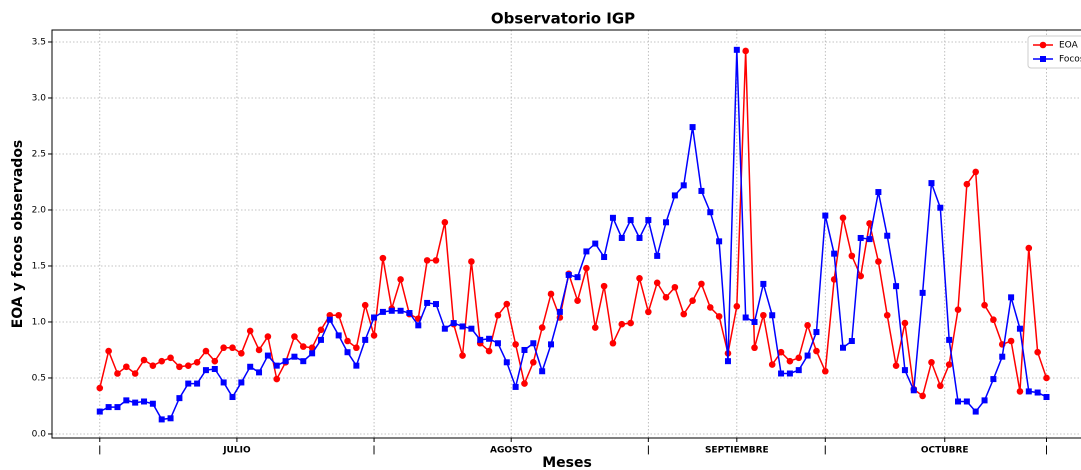 This screenshot has height=470, width=1081. Describe the element at coordinates (563, 19) in the screenshot. I see `chart-title: Observatorio IGP` at that location.